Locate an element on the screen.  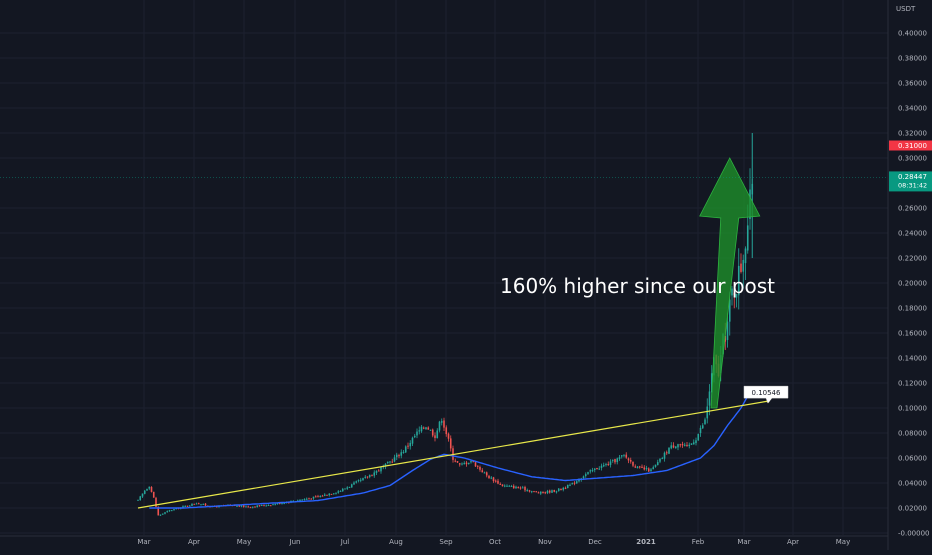
y-tick-label: 0.02000 is located at coordinates (912, 509).